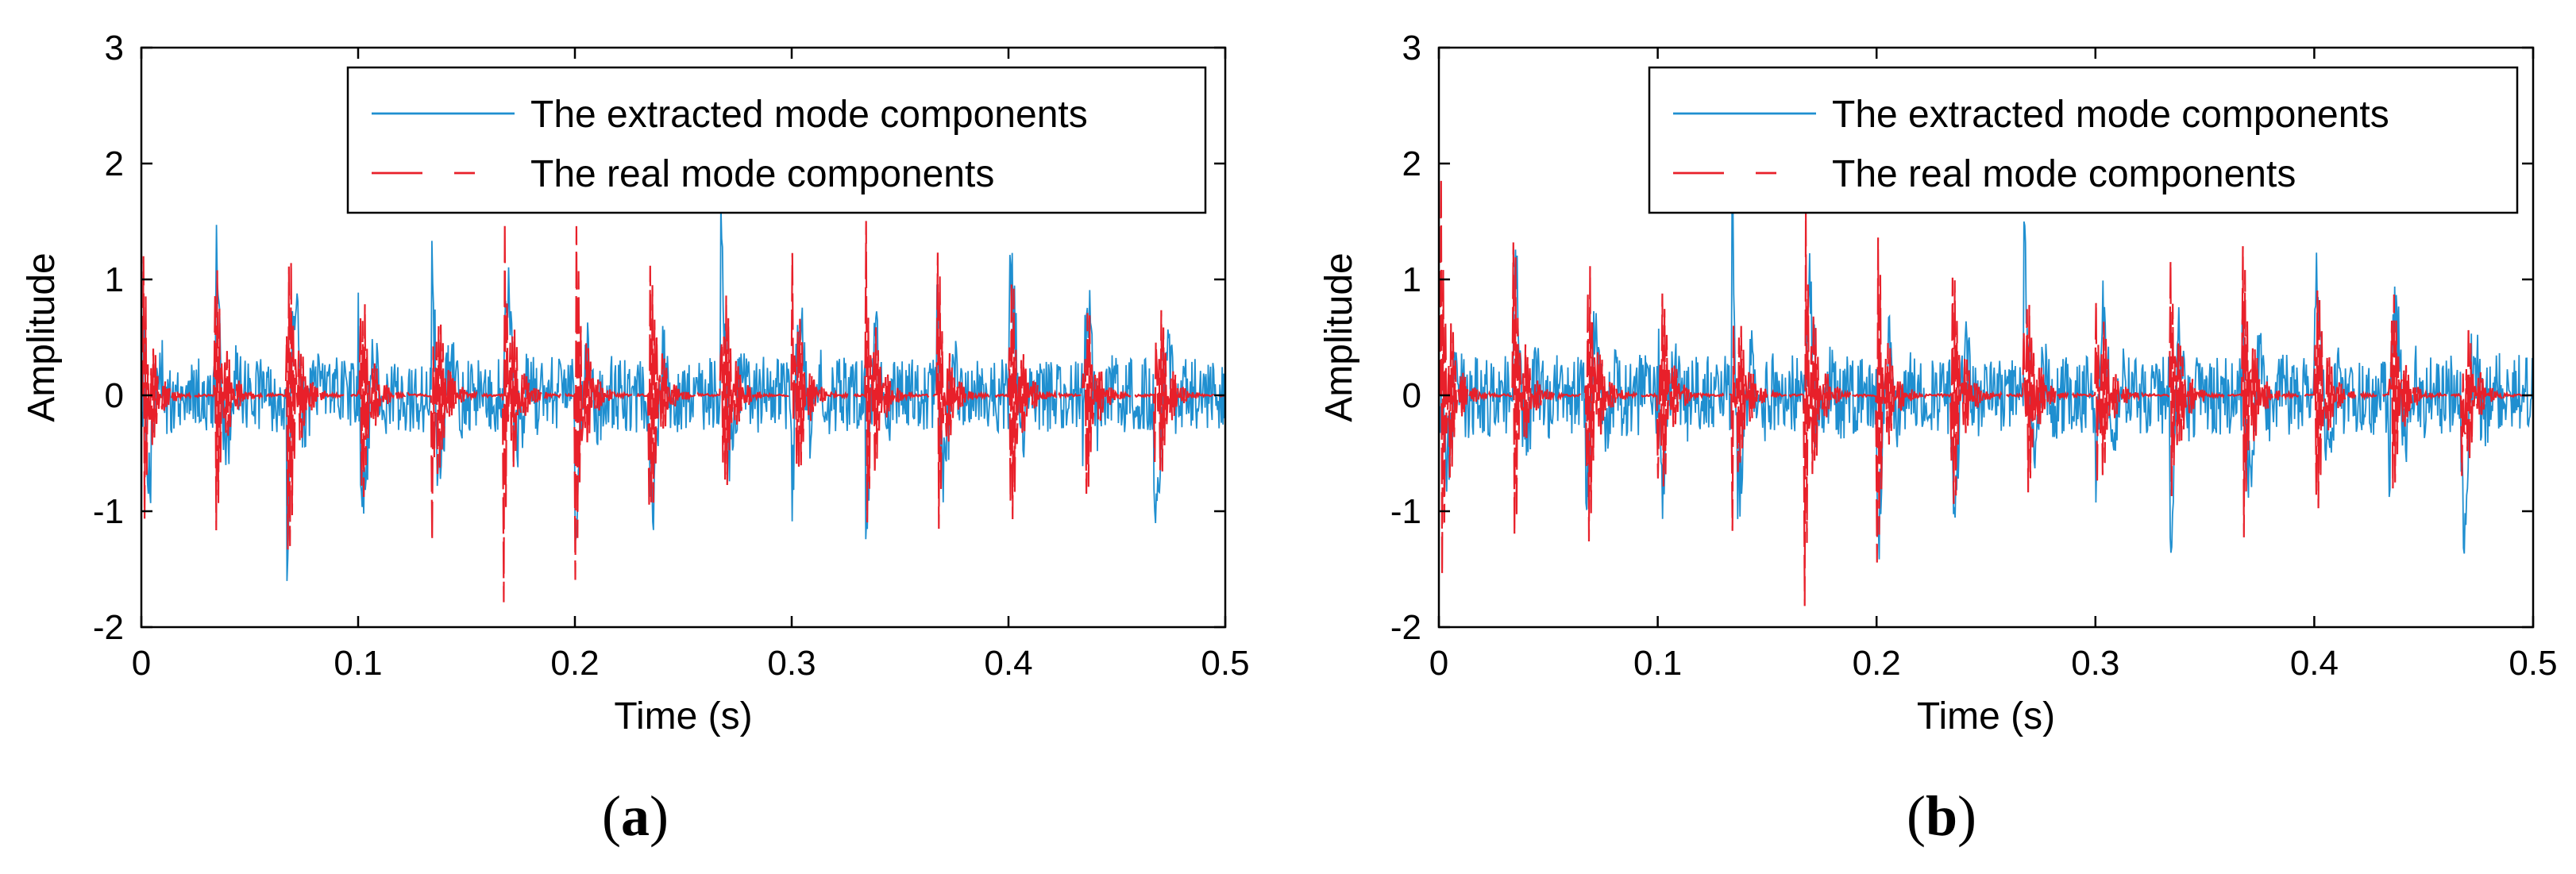 The image size is (2576, 874). Describe the element at coordinates (635, 816) in the screenshot. I see `panel-label: (a)` at that location.